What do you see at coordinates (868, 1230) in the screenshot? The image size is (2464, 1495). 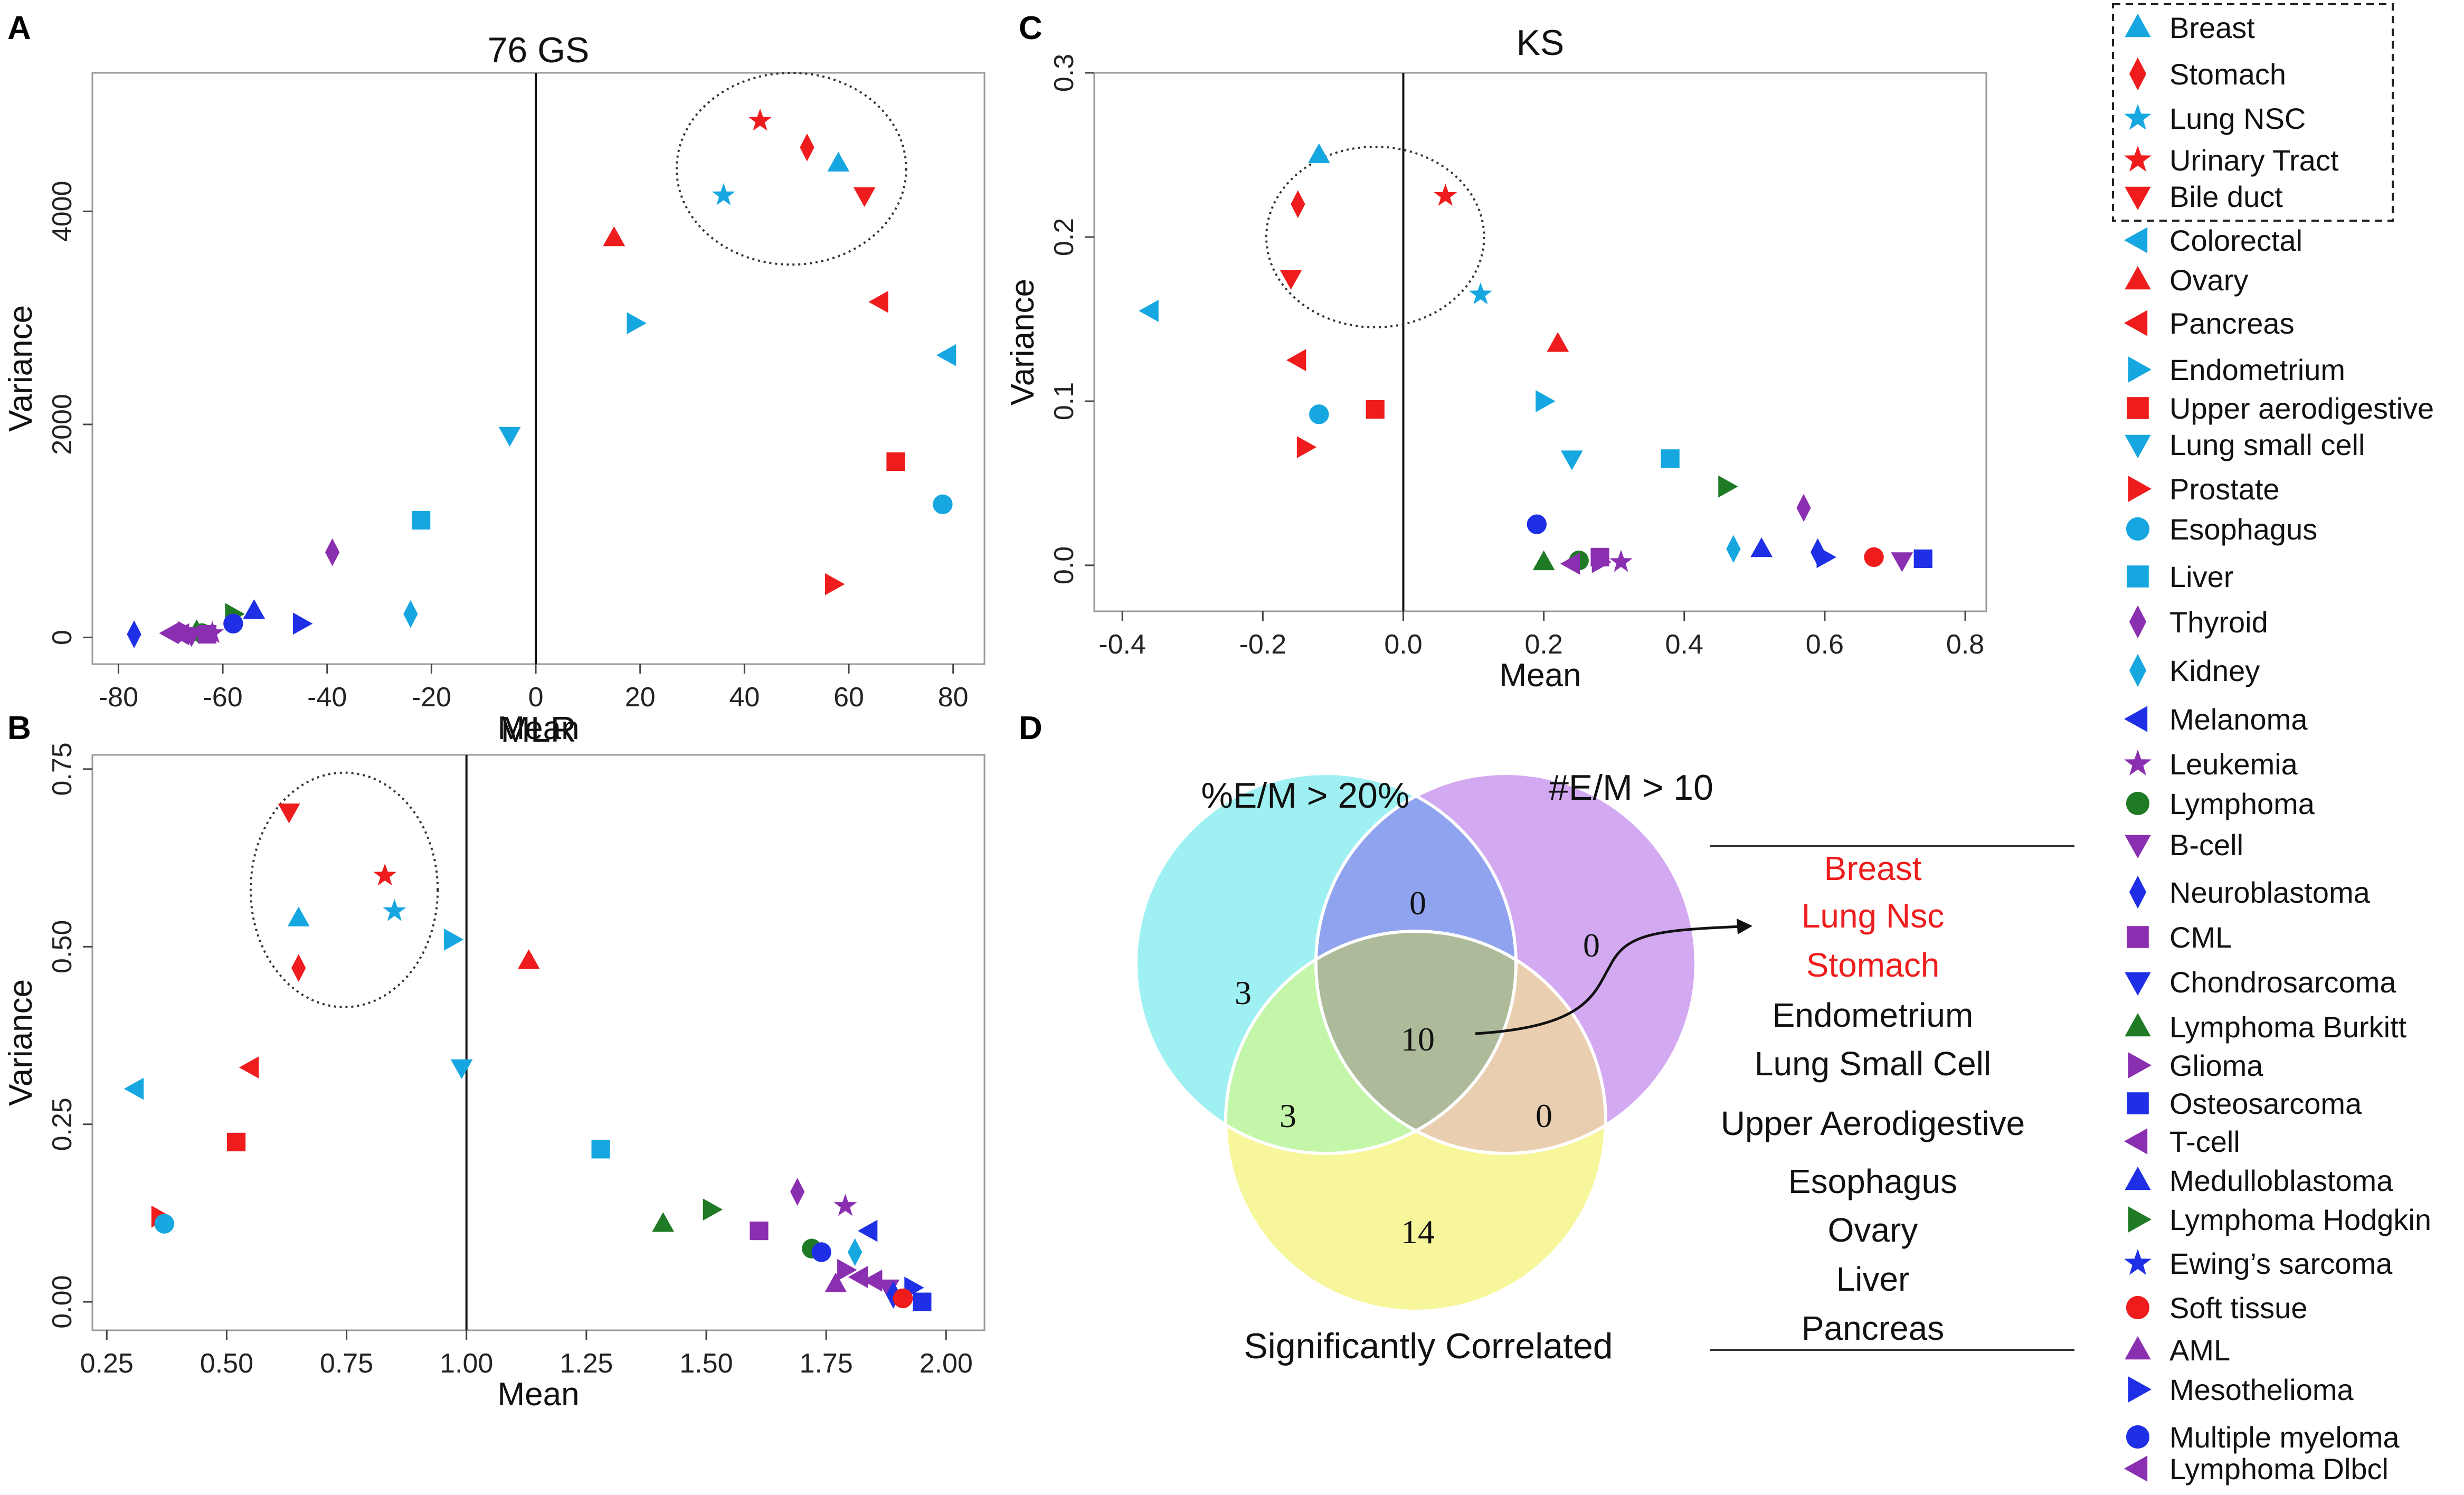 I see `point-melanoma: Melanoma` at bounding box center [868, 1230].